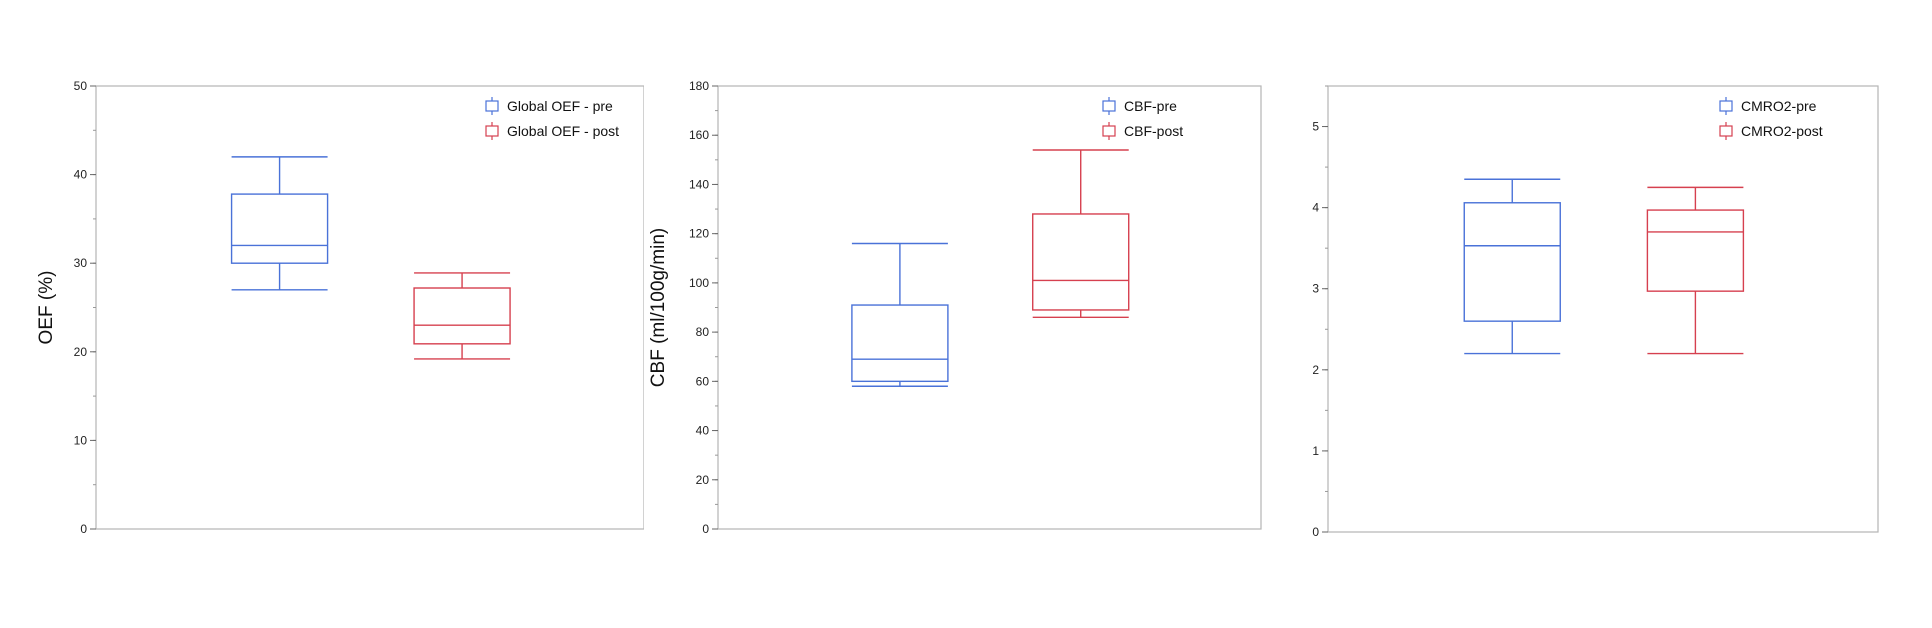 The height and width of the screenshot is (628, 1932). What do you see at coordinates (1150, 106) in the screenshot?
I see `legend-label: CBF-pre` at bounding box center [1150, 106].